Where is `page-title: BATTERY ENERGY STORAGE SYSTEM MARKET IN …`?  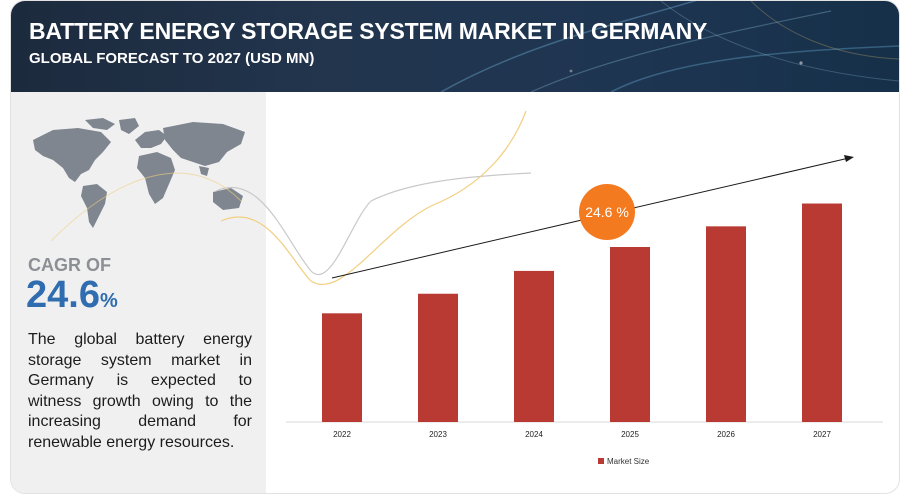 page-title: BATTERY ENERGY STORAGE SYSTEM MARKET IN … is located at coordinates (368, 31).